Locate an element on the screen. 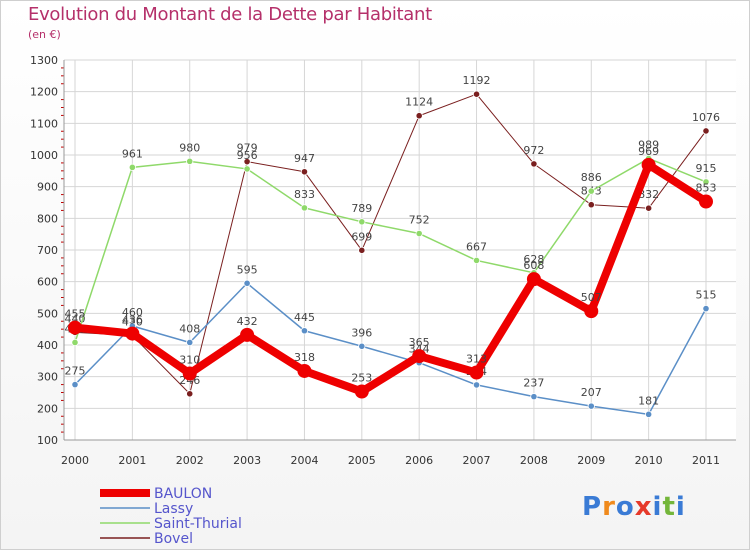 The image size is (750, 550). data-label: 956 is located at coordinates (247, 155).